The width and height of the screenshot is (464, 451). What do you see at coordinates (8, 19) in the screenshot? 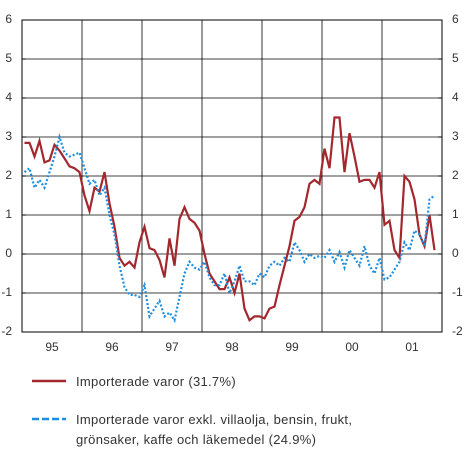
I see `y-tick-label: 6` at bounding box center [8, 19].